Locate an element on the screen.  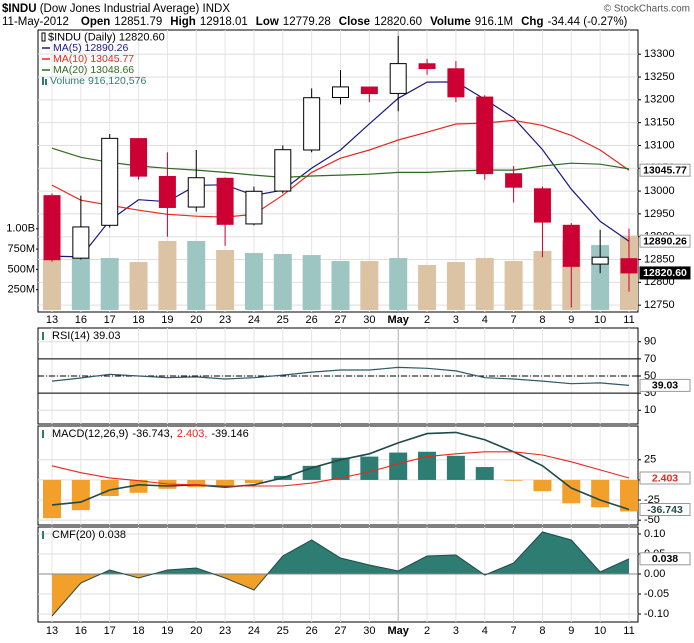
y-tick-label: 13150 is located at coordinates (659, 123).